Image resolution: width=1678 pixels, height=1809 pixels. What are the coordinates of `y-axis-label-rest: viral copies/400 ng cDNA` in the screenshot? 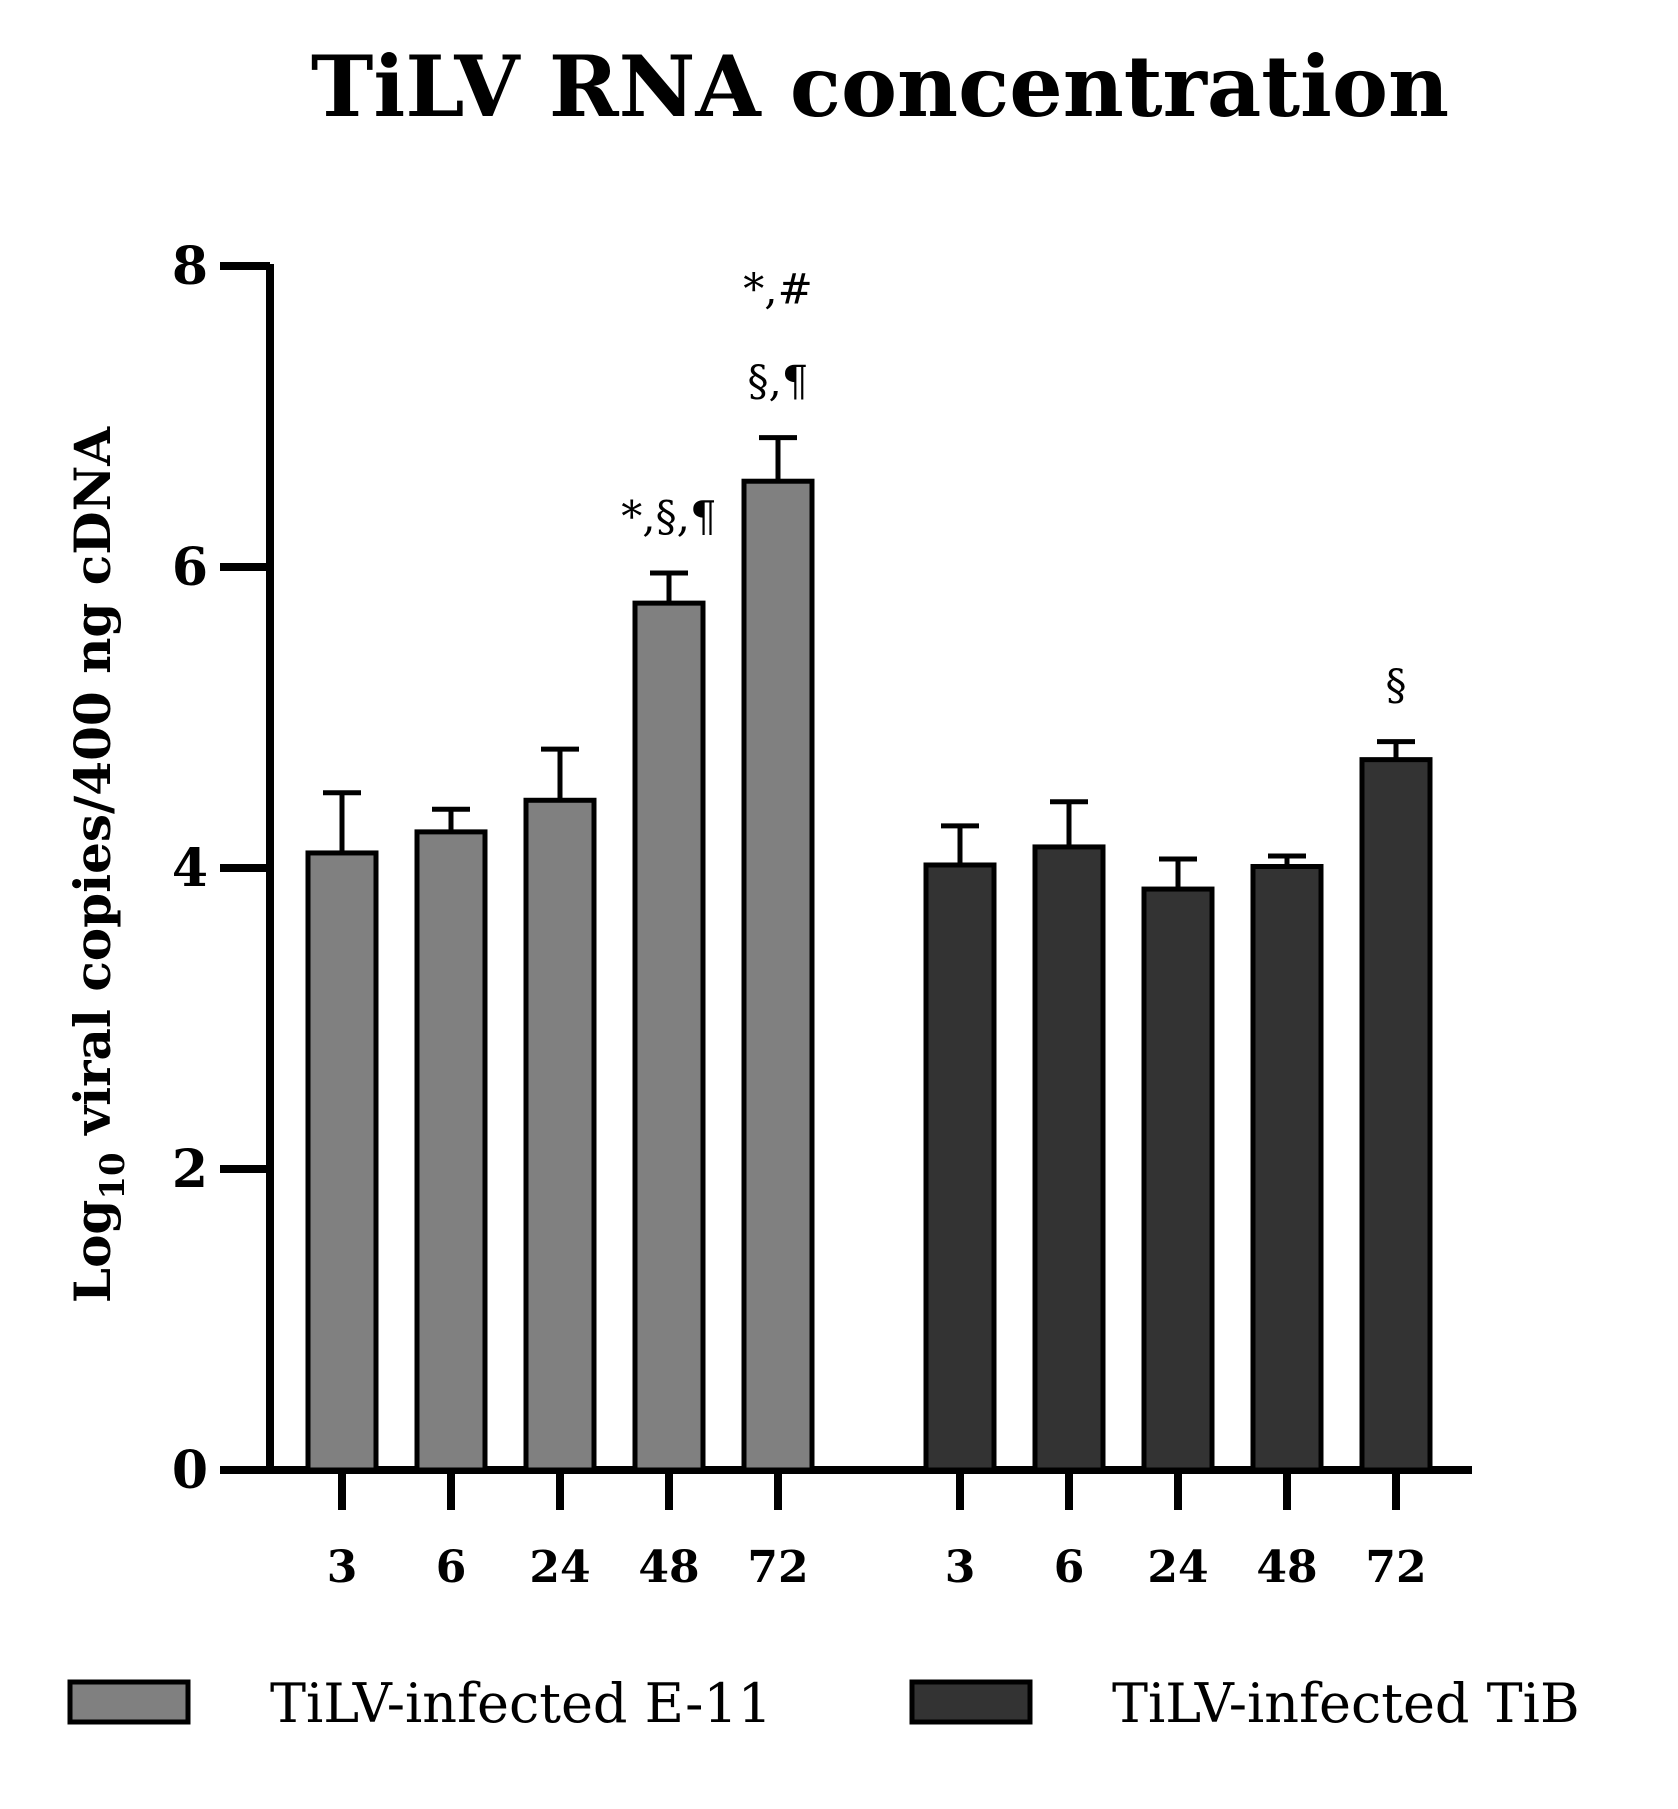 It's located at (92, 789).